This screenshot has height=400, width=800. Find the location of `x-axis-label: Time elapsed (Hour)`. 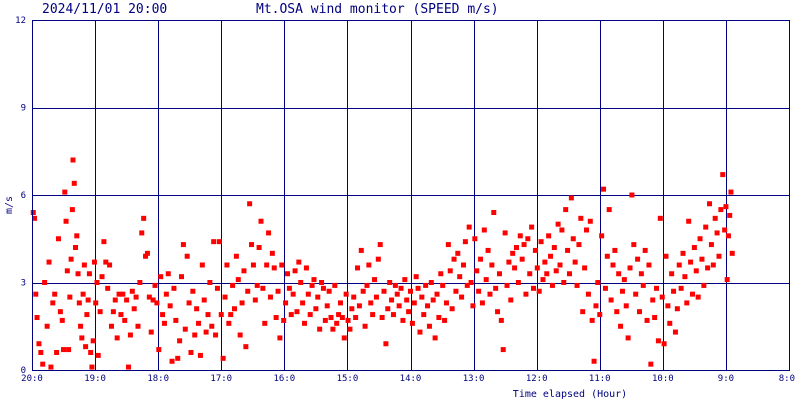

x-axis-label: Time elapsed (Hour) is located at coordinates (570, 394).